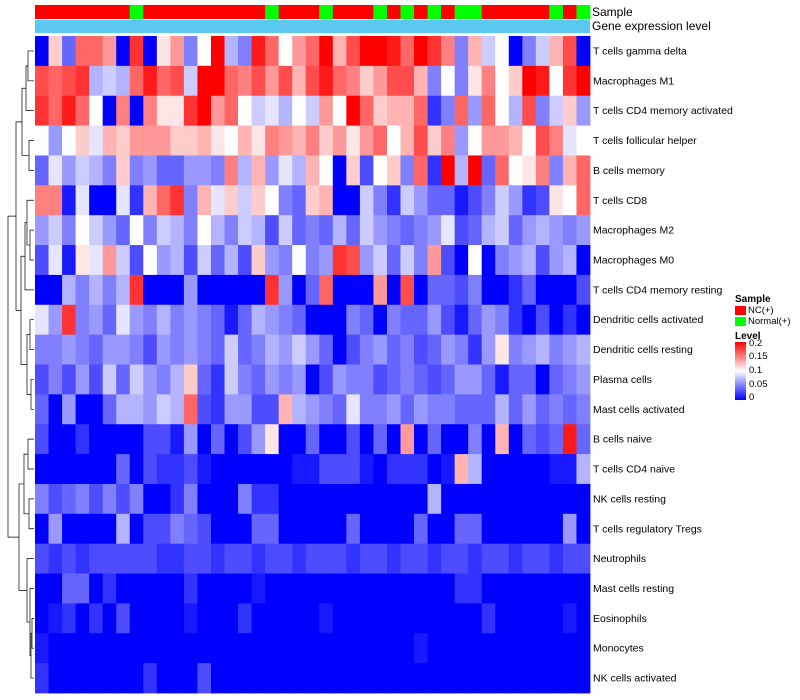  Describe the element at coordinates (769, 321) in the screenshot. I see `legend-label-normal: Normal(+)` at that location.